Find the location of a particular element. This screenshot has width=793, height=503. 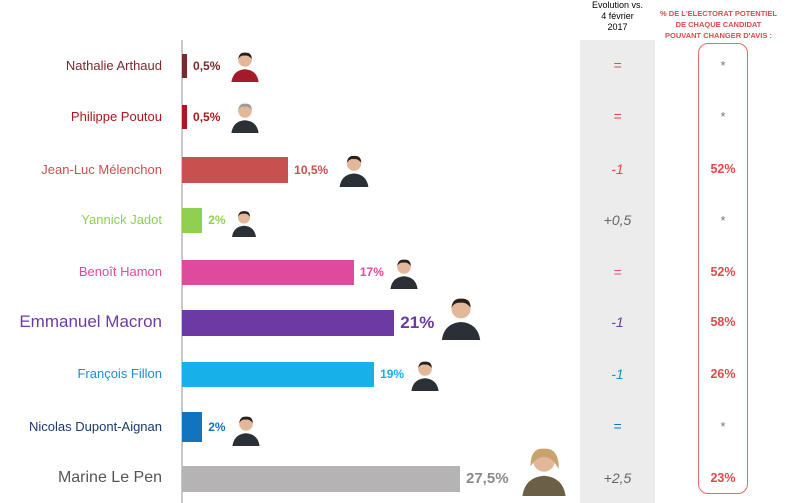

evolution-value: +2,5 is located at coordinates (617, 478).